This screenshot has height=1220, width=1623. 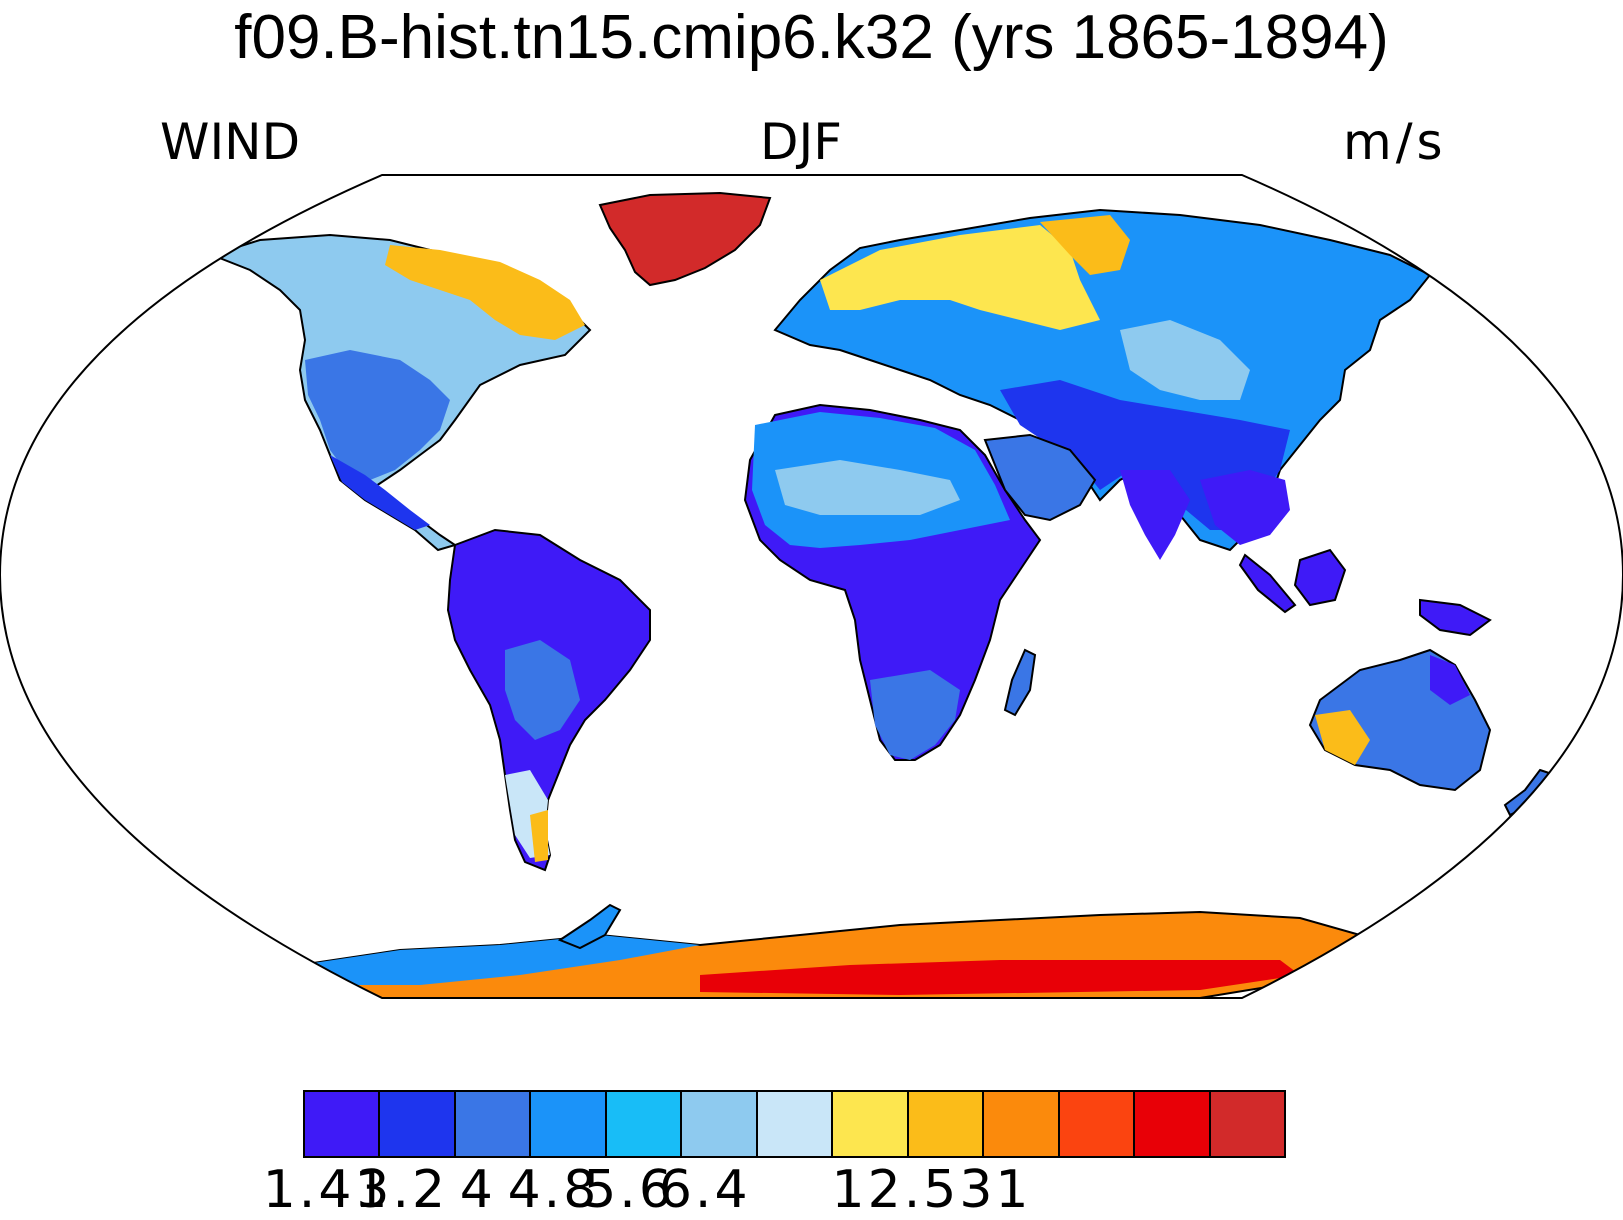 What do you see at coordinates (230, 142) in the screenshot?
I see `variable-label: WIND` at bounding box center [230, 142].